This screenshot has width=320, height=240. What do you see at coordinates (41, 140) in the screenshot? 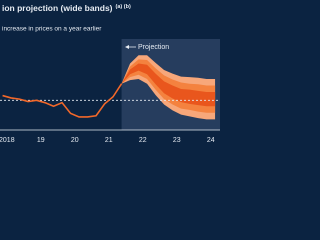
I see `x-tick-label: 19` at bounding box center [41, 140].